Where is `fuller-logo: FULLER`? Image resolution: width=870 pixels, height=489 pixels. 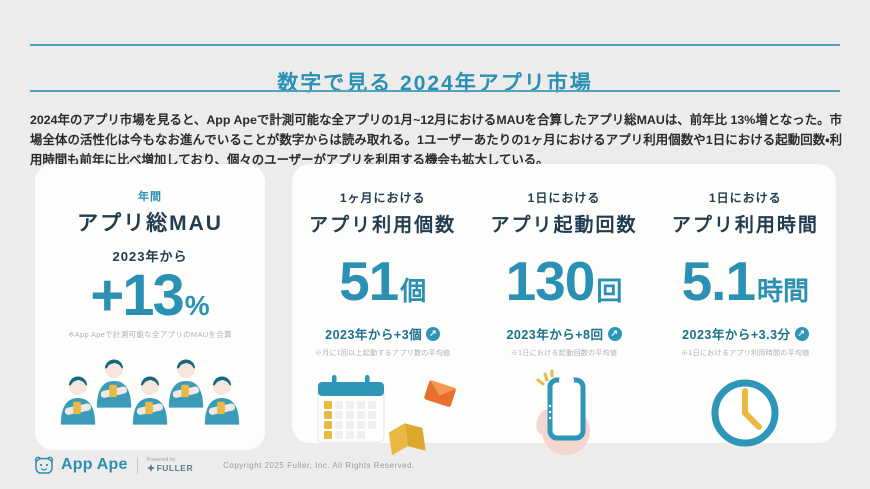
fuller-logo: FULLER is located at coordinates (170, 468).